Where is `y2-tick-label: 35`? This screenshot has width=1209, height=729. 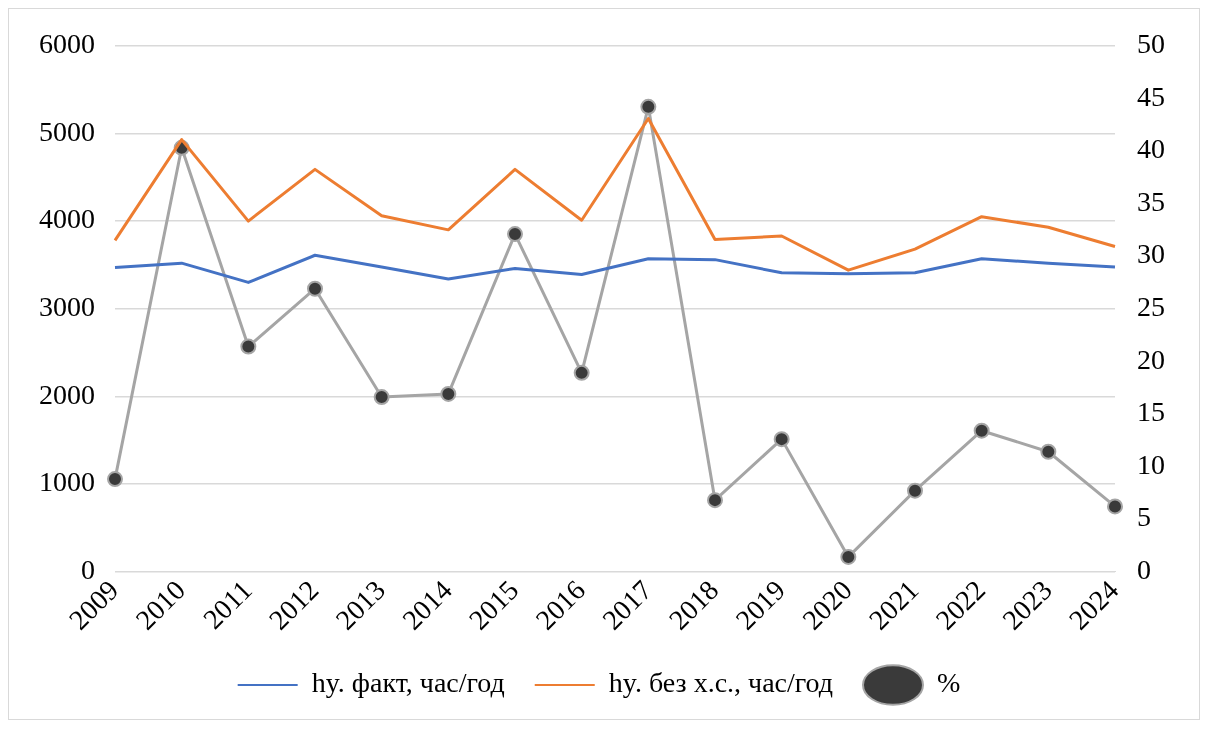 y2-tick-label: 35 is located at coordinates (1151, 201).